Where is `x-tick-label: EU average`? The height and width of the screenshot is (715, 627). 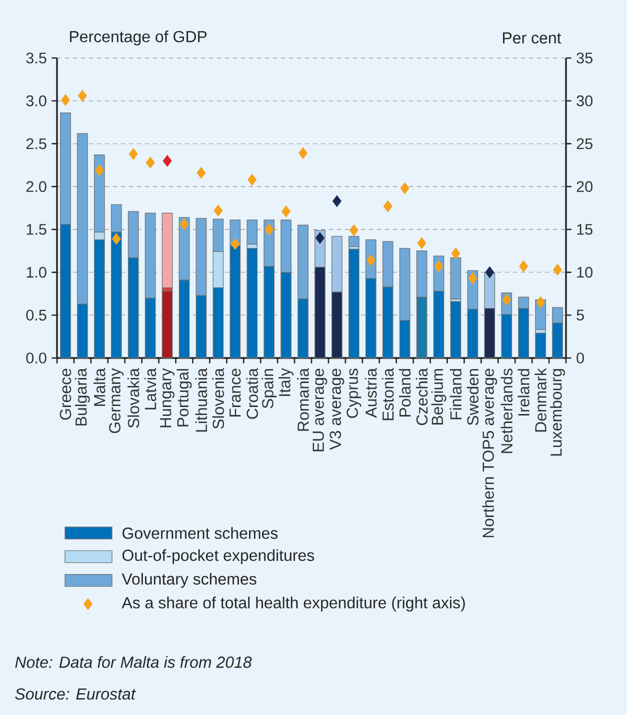
x-tick-label: EU average is located at coordinates (320, 410).